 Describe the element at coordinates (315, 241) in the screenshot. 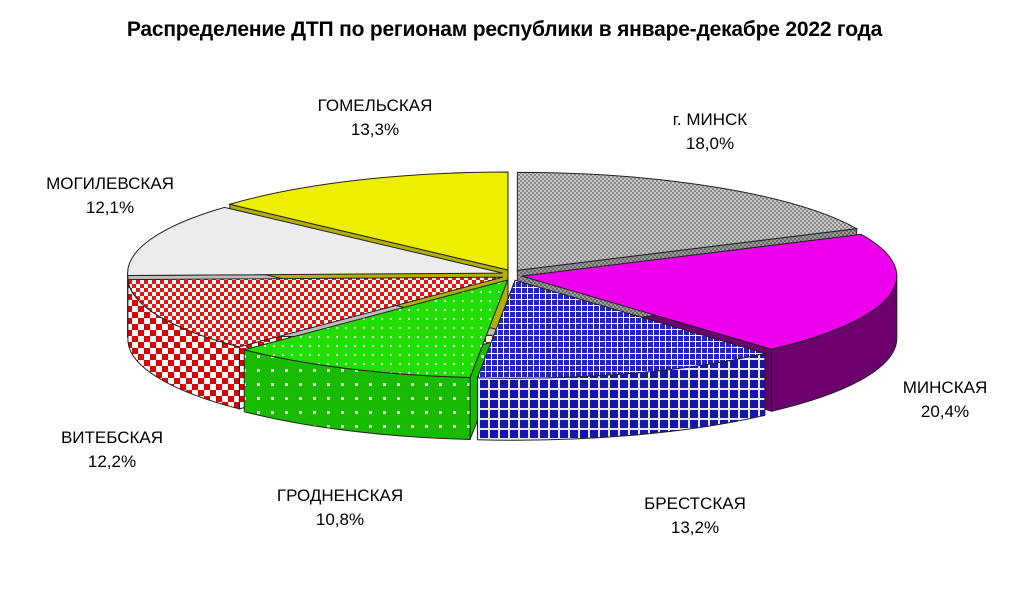

I see `slice-top-МОГИЛЕВСКАЯ` at that location.